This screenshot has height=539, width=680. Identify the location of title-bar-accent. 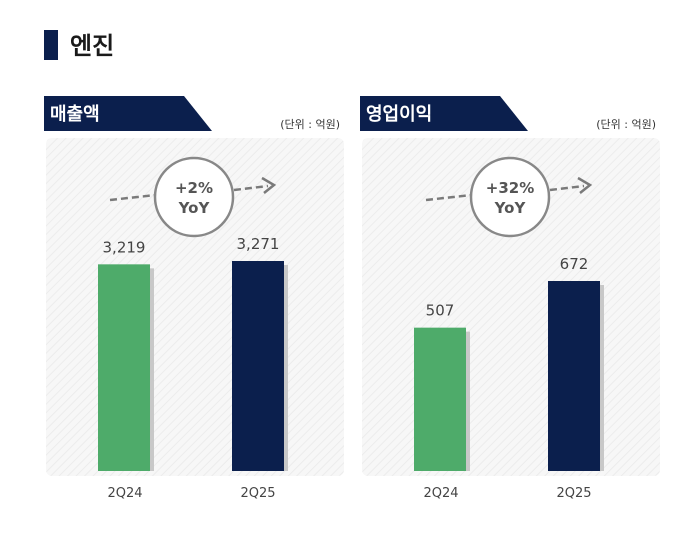
(51, 45).